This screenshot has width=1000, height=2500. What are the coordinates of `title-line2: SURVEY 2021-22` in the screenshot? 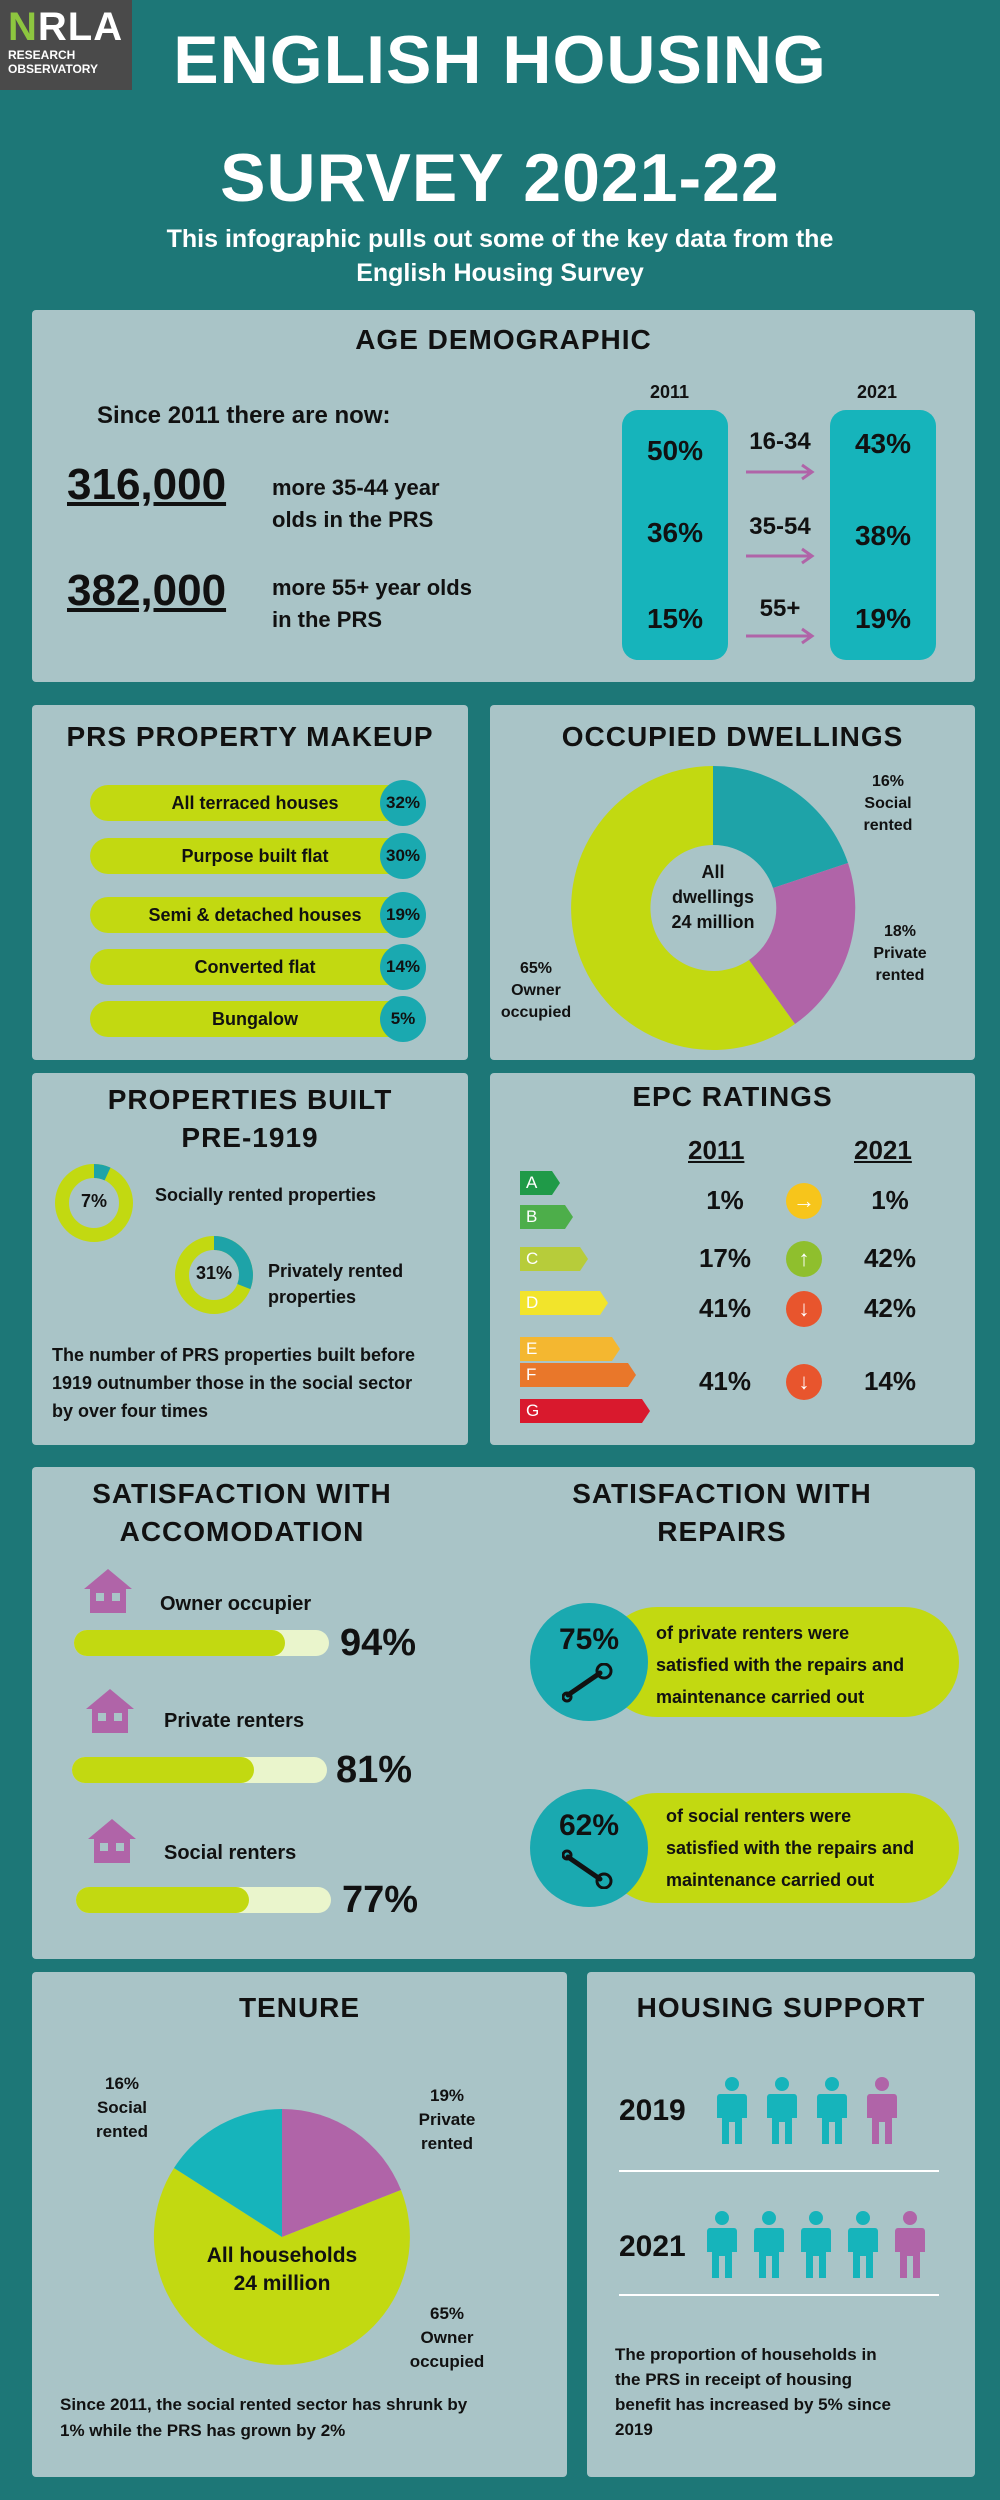 It's located at (500, 178).